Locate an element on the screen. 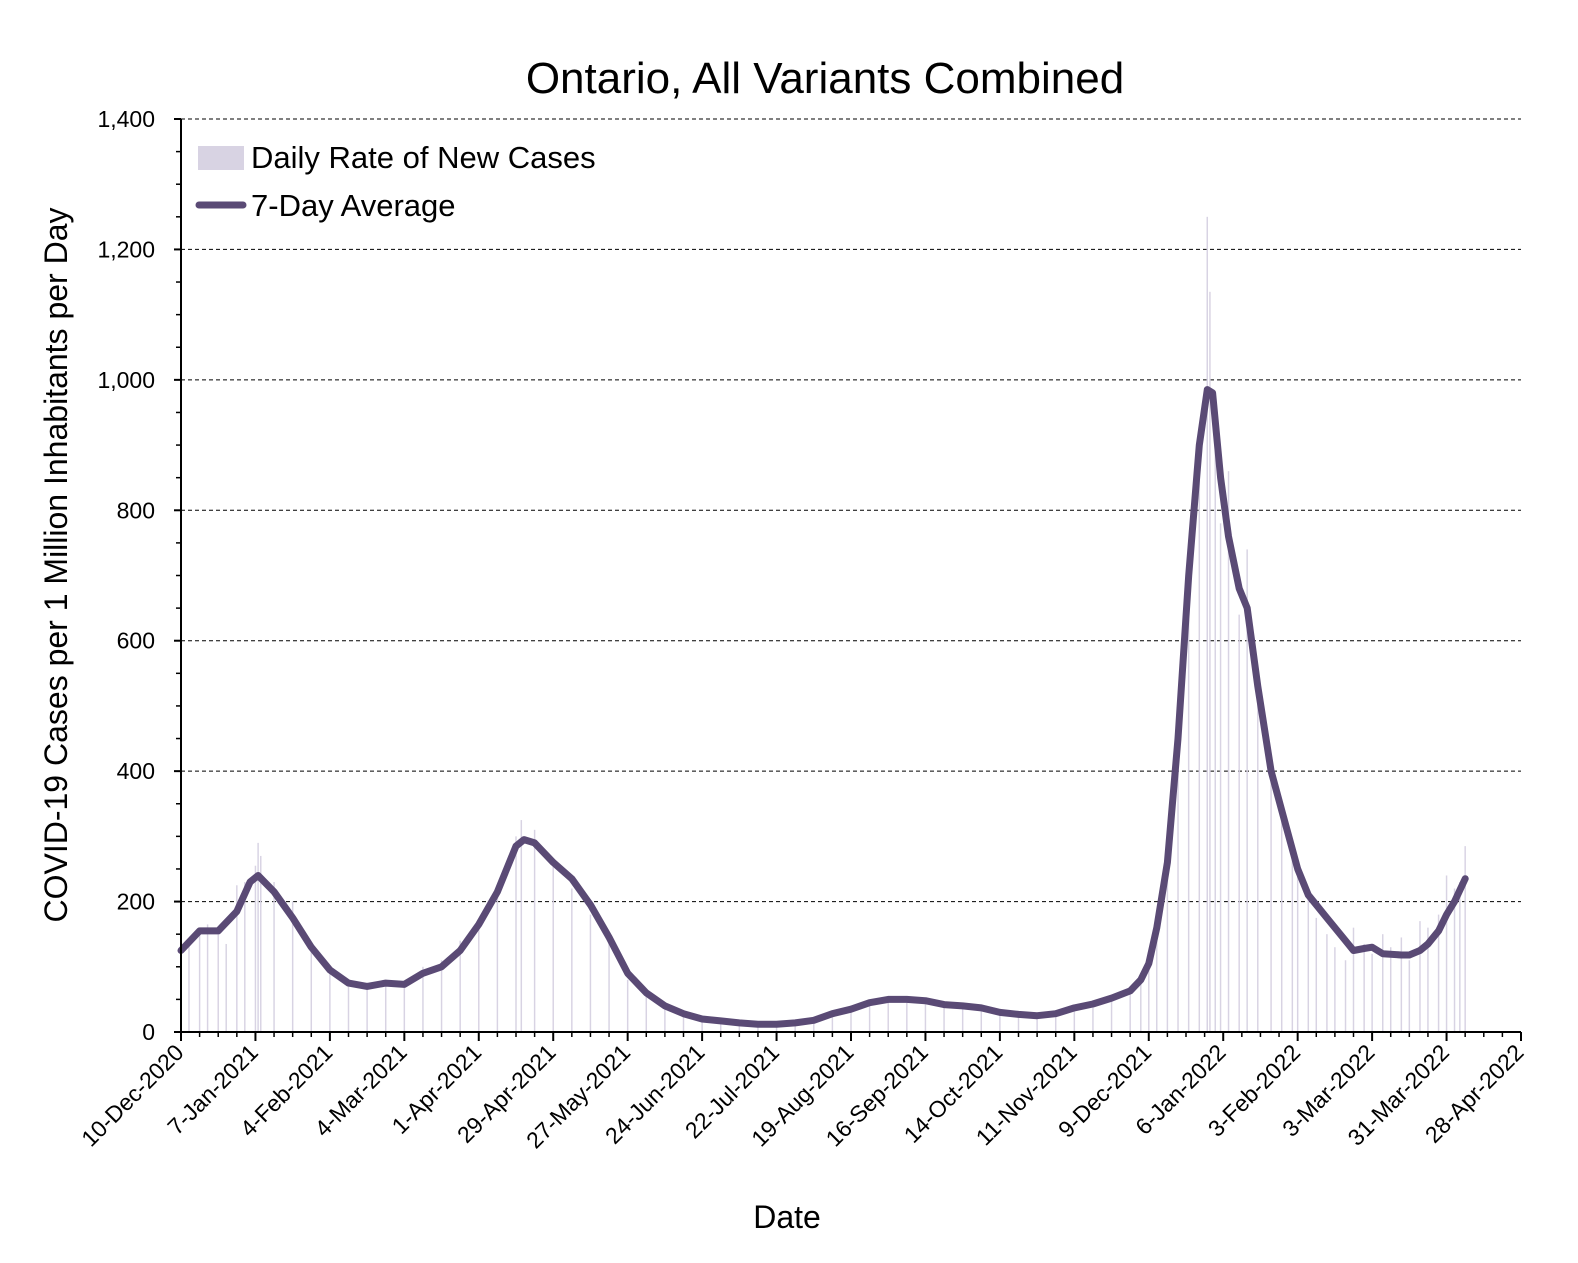 The width and height of the screenshot is (1578, 1263). y-tick-label: 1,200 is located at coordinates (126, 249).